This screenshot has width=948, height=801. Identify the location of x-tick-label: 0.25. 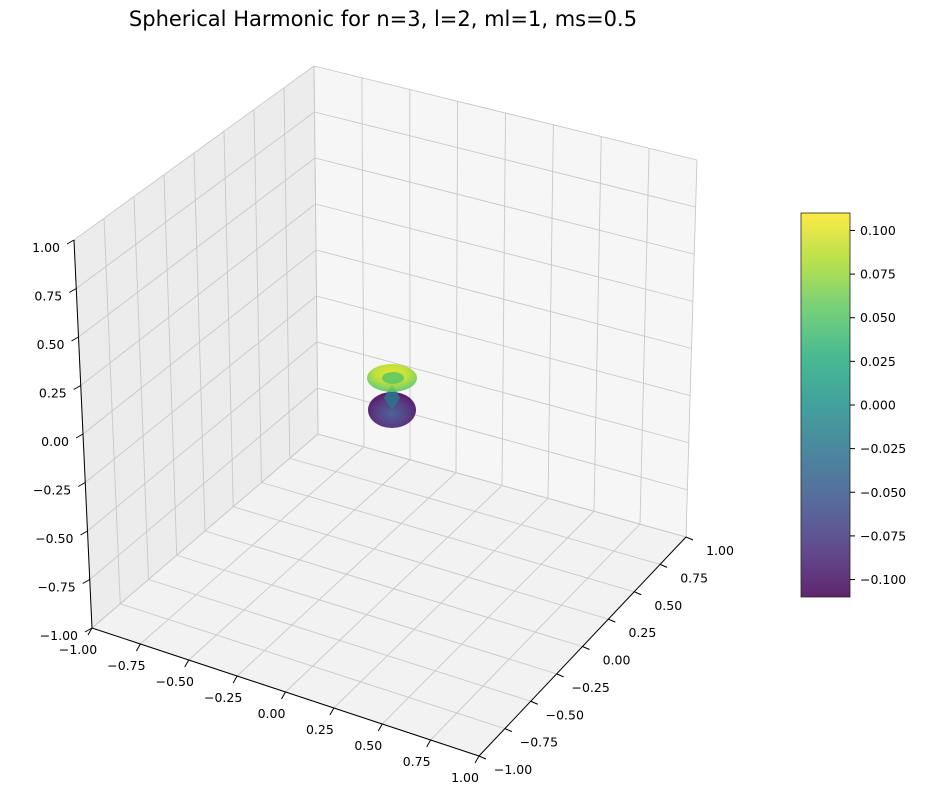
(320, 729).